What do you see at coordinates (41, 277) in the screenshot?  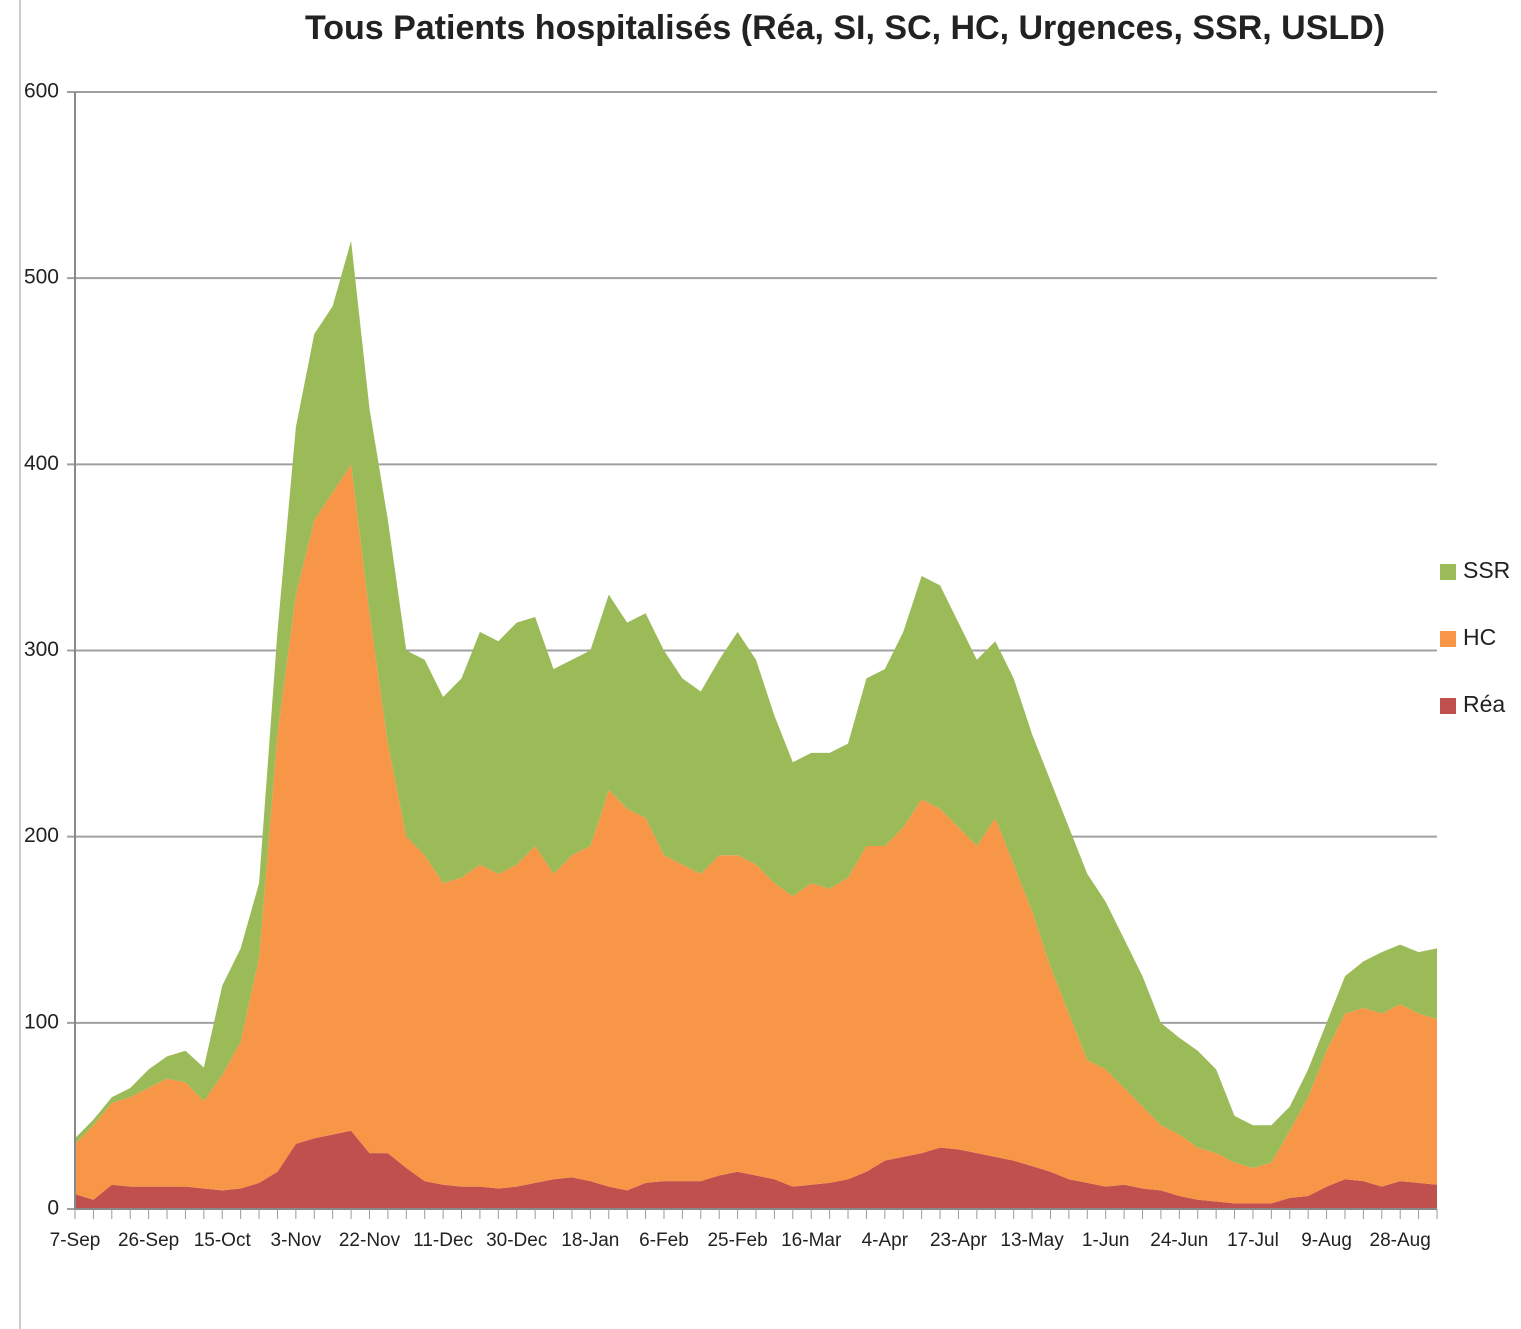 I see `y-tick-label: 500` at bounding box center [41, 277].